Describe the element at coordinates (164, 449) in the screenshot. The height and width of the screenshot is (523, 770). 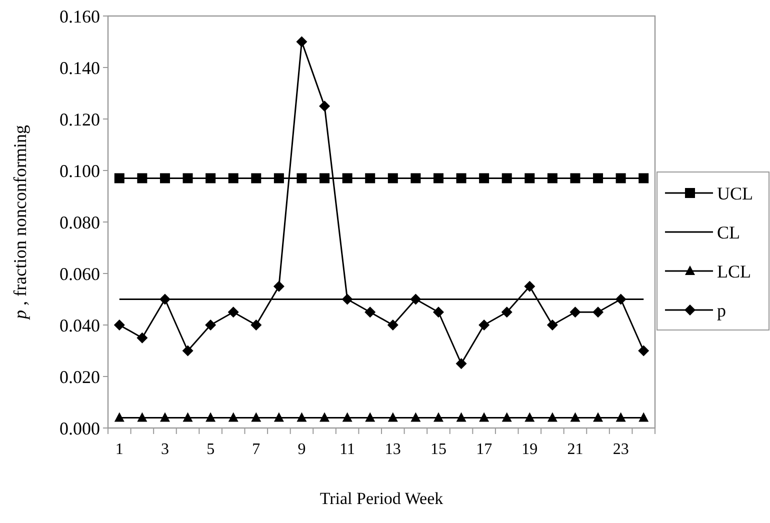
I see `x-tick-label: 3` at that location.